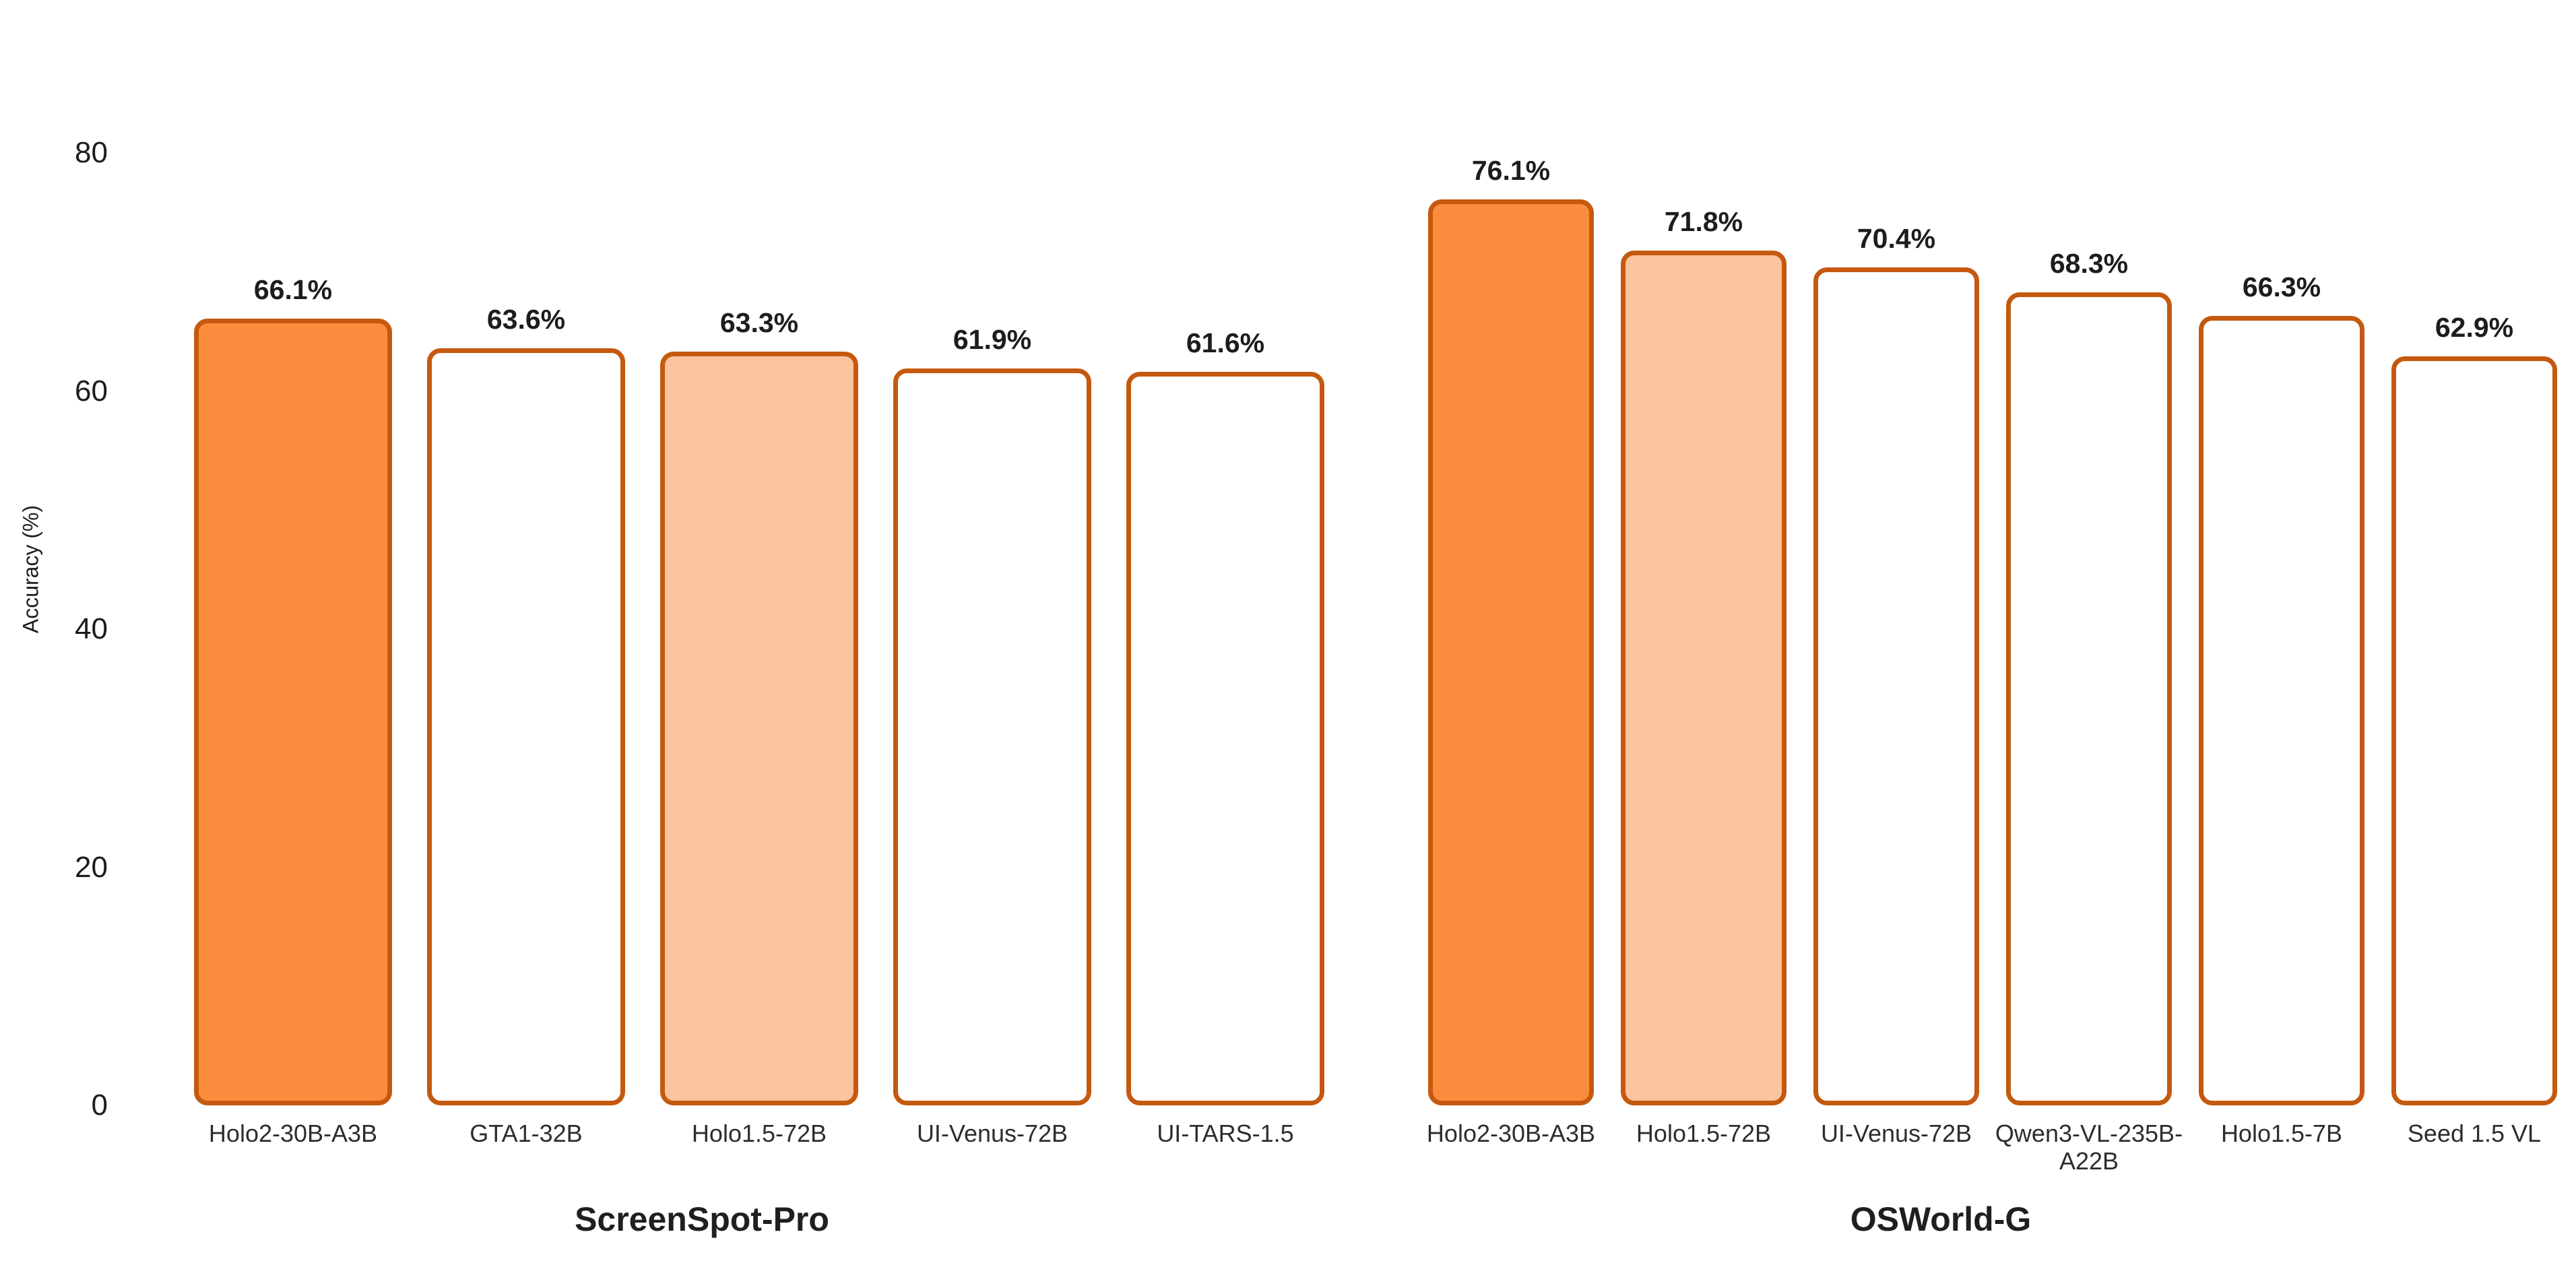 The image size is (2576, 1261). What do you see at coordinates (759, 323) in the screenshot?
I see `bar-value-label: 63.3%` at bounding box center [759, 323].